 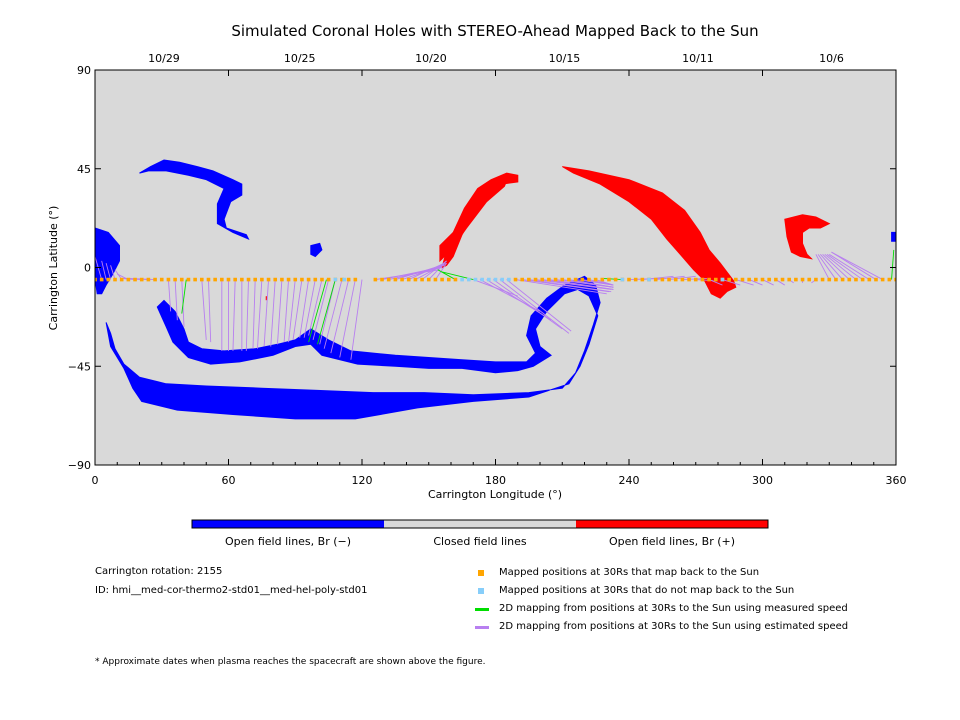 What do you see at coordinates (53, 268) in the screenshot?
I see `y-axis-label: Carrington Latitude (°)` at bounding box center [53, 268].